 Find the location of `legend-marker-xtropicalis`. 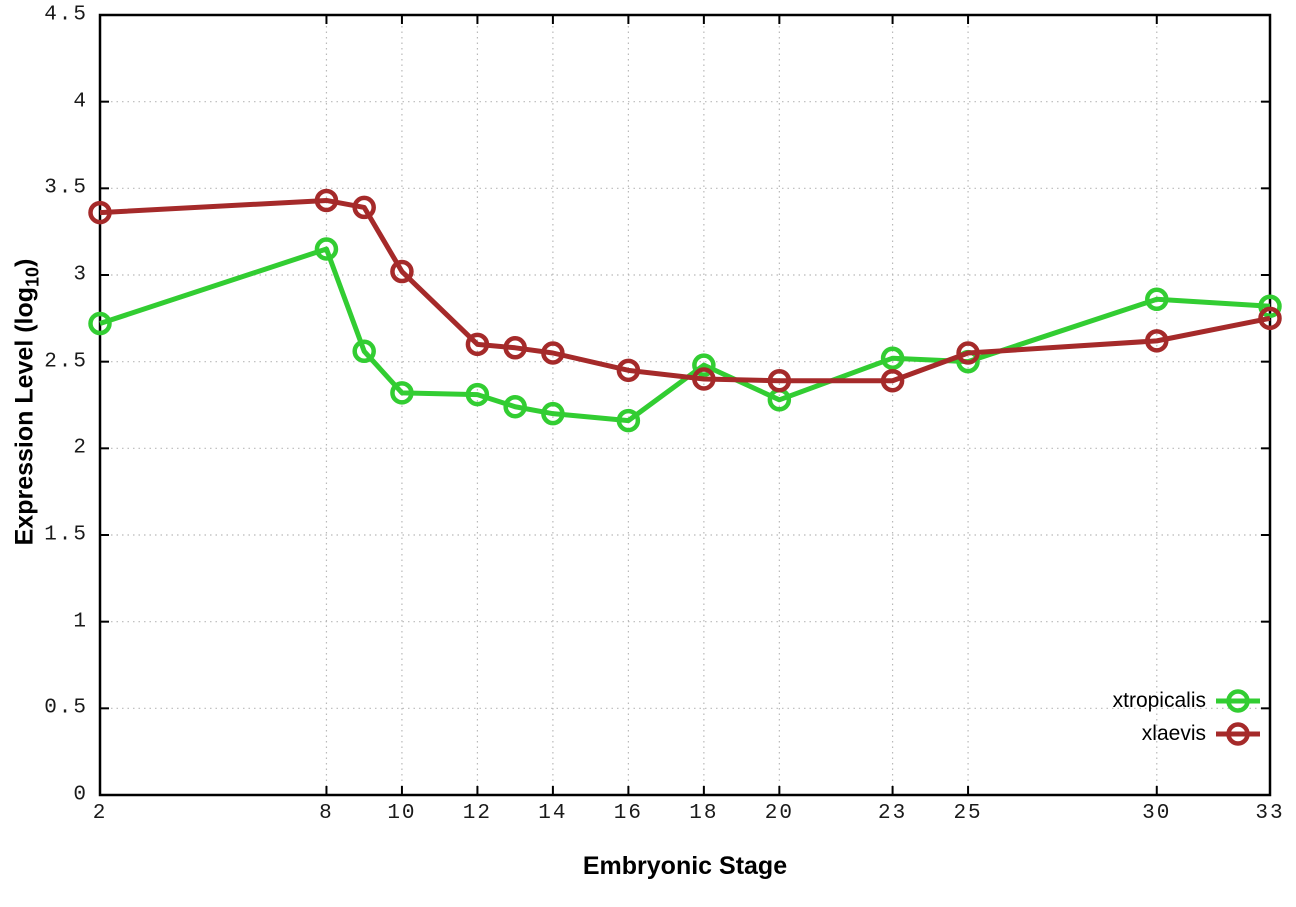

legend-marker-xtropicalis is located at coordinates (1238, 700).